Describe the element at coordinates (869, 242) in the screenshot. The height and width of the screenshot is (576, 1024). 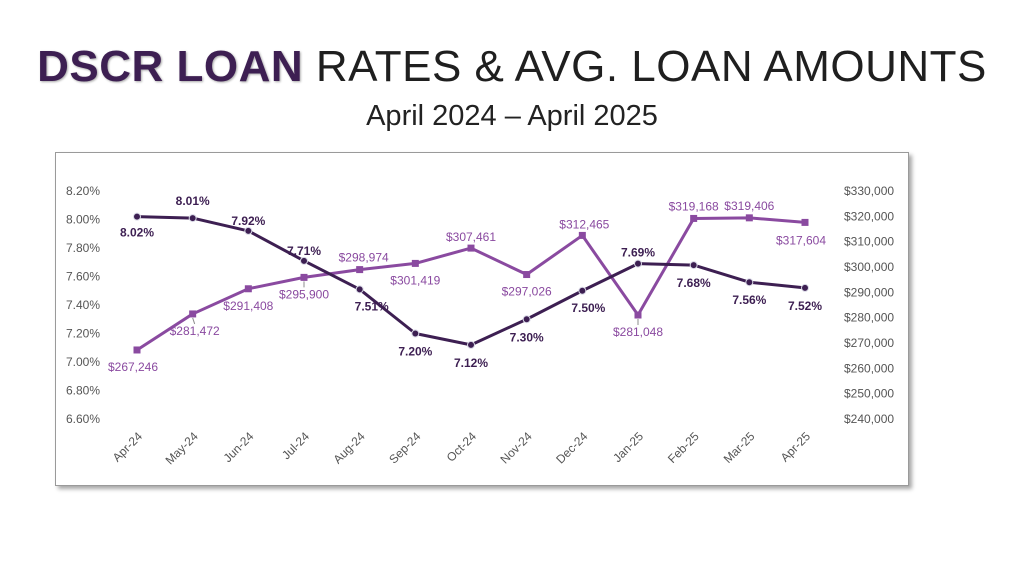
I see `right-axis-tick-label: $310,000` at that location.